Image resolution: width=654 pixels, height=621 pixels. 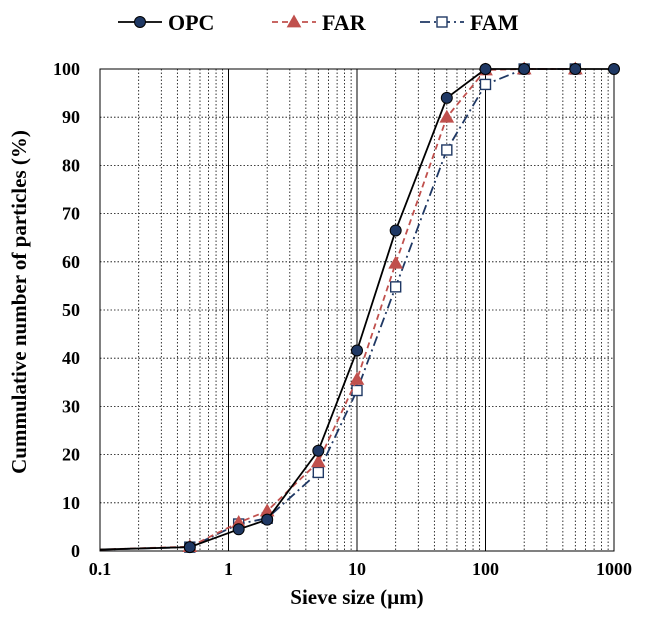 What do you see at coordinates (71, 358) in the screenshot?
I see `y-tick-label: 40` at bounding box center [71, 358].